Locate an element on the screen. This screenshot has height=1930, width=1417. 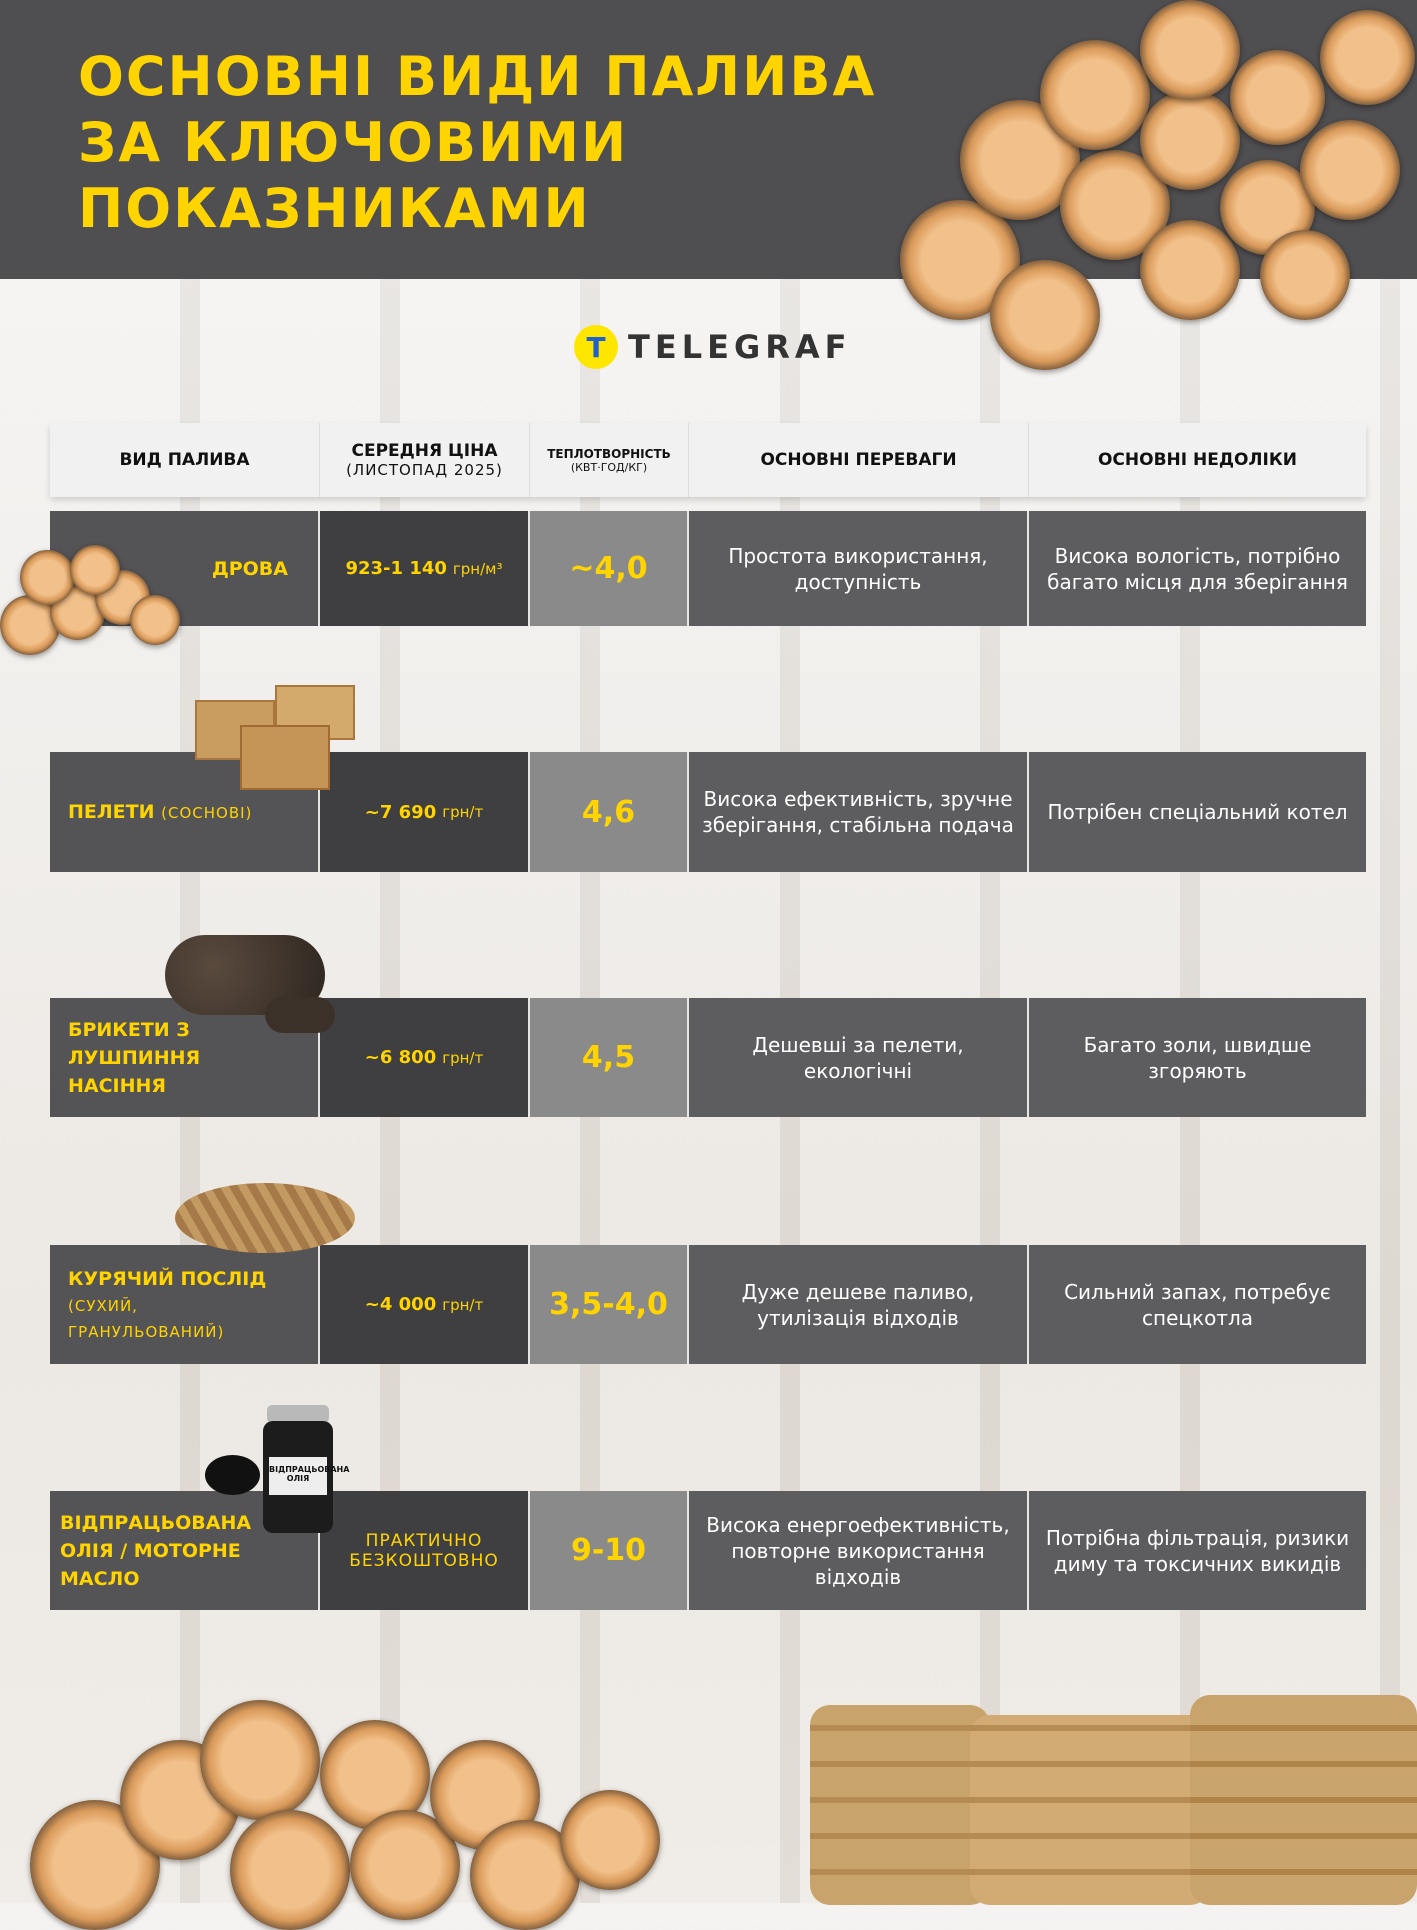
heat-value-cell: 4,5 is located at coordinates (609, 1057).